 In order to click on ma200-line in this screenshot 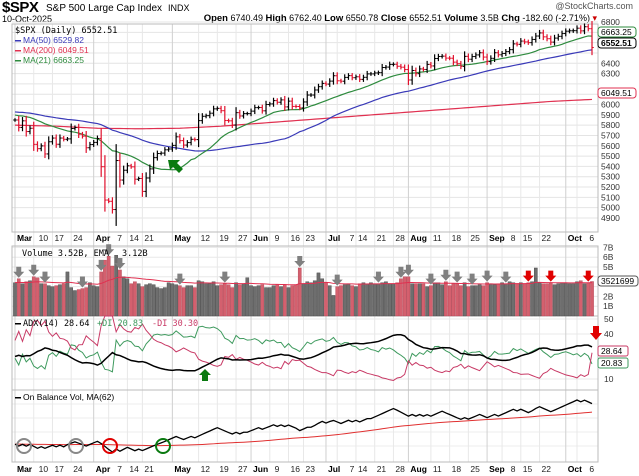, I will do `click(303, 114)`.